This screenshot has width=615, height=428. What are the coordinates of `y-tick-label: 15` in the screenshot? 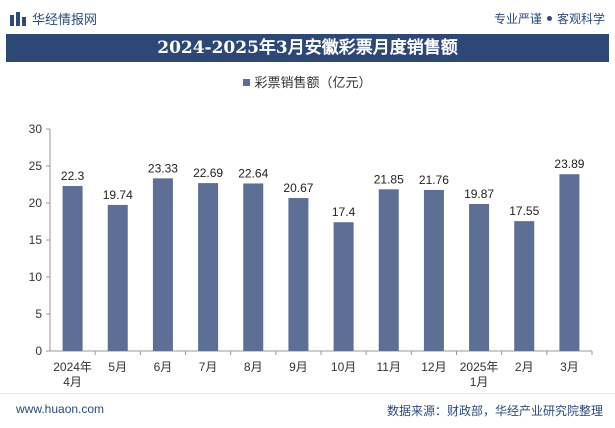 It's located at (36, 240).